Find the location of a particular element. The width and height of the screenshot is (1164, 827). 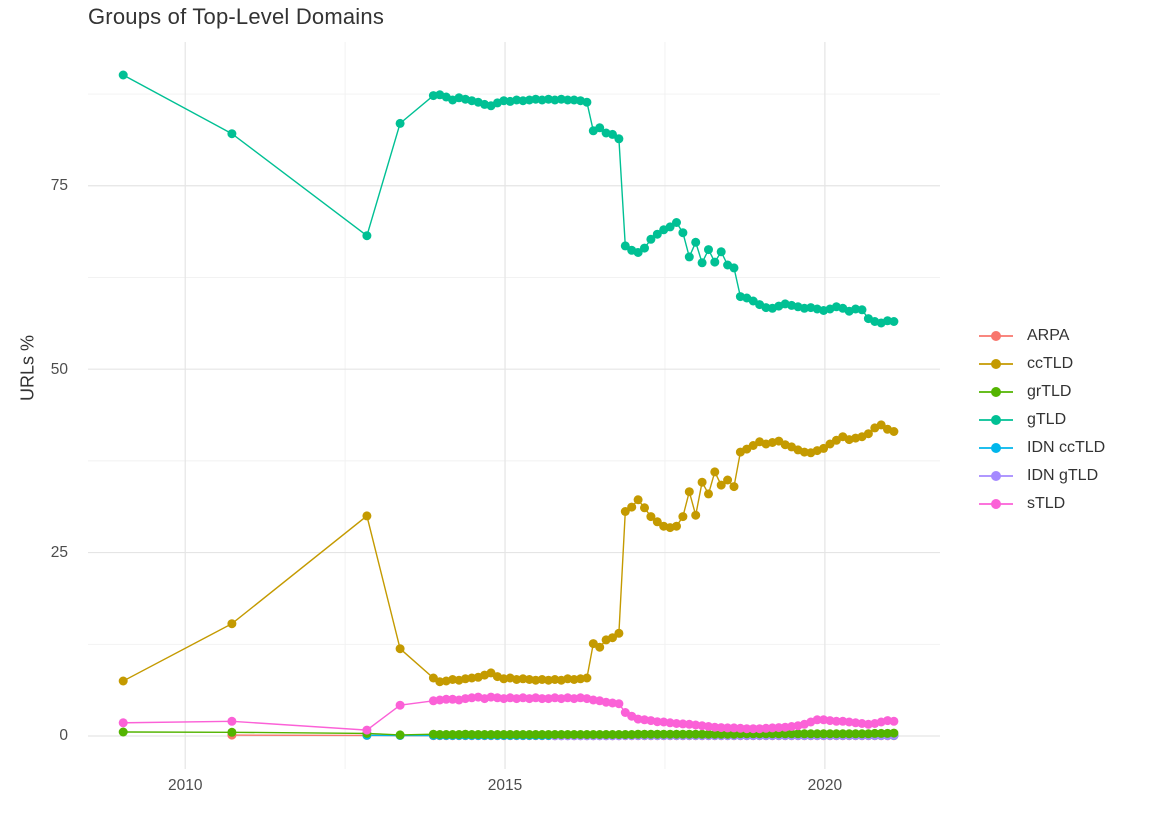

chart-title: Groups of Top-Level Domains is located at coordinates (236, 16).